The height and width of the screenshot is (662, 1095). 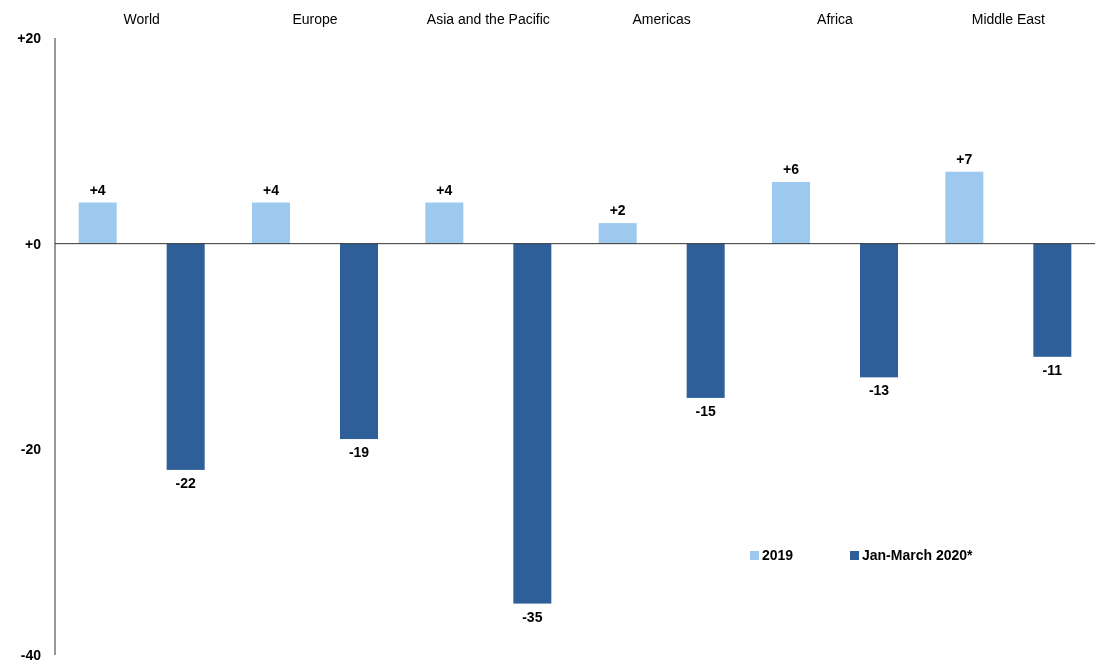 What do you see at coordinates (835, 19) in the screenshot?
I see `x-tick-label: Africa` at bounding box center [835, 19].